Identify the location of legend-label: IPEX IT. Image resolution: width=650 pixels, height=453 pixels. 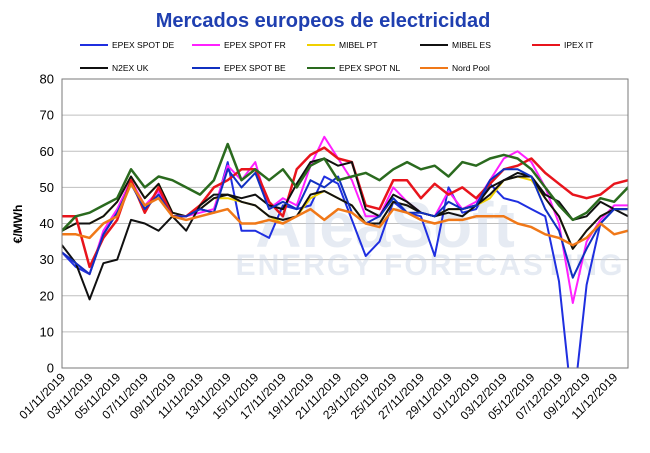
(578, 45).